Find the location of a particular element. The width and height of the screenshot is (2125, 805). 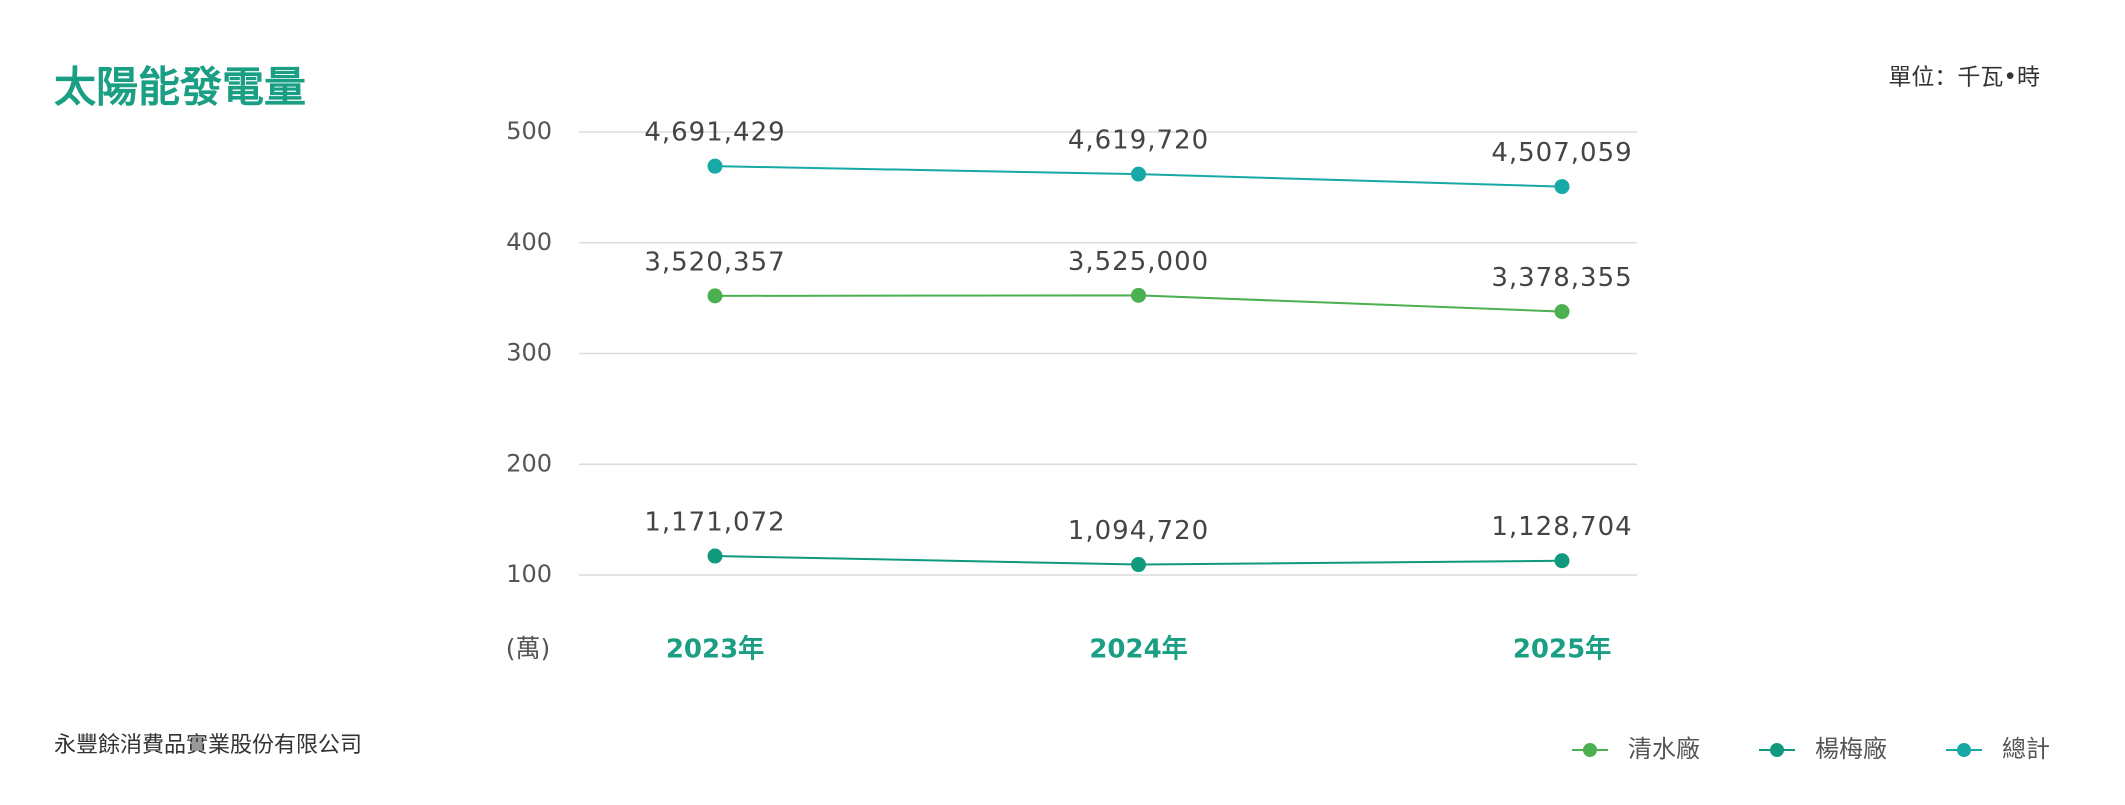

data-label: 3,520,357 is located at coordinates (714, 262).